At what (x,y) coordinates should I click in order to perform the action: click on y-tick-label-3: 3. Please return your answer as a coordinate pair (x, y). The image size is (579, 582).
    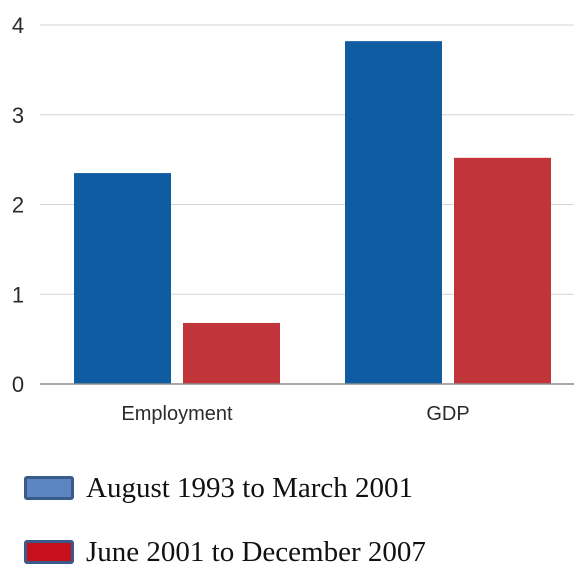
    Looking at the image, I should click on (18, 115).